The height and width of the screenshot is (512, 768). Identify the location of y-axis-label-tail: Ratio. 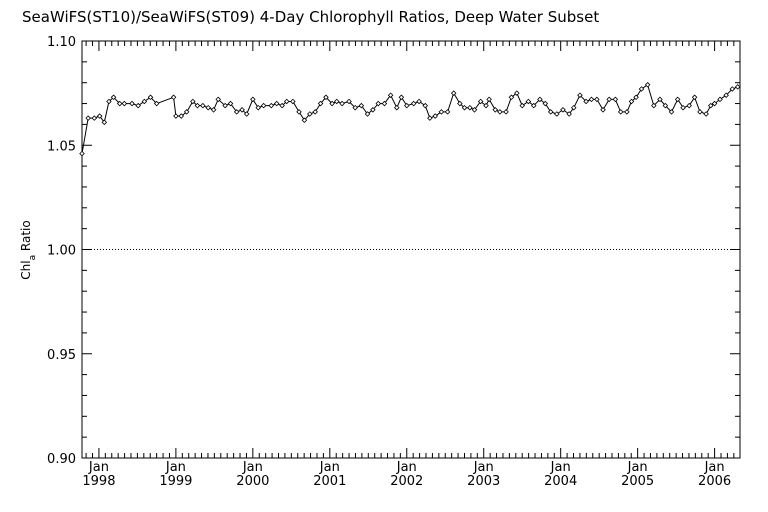
(26, 237).